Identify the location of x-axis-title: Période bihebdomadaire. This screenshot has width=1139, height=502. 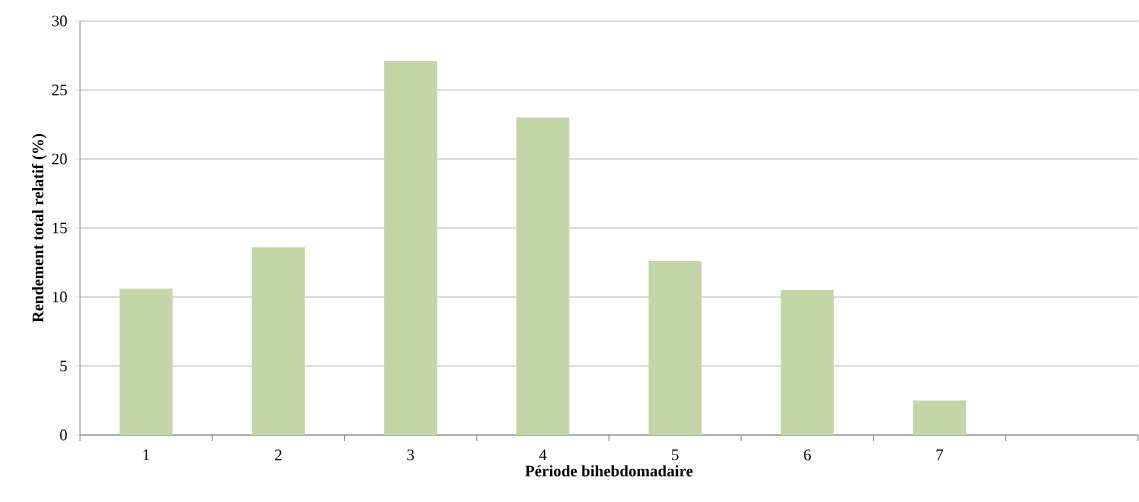
(609, 471).